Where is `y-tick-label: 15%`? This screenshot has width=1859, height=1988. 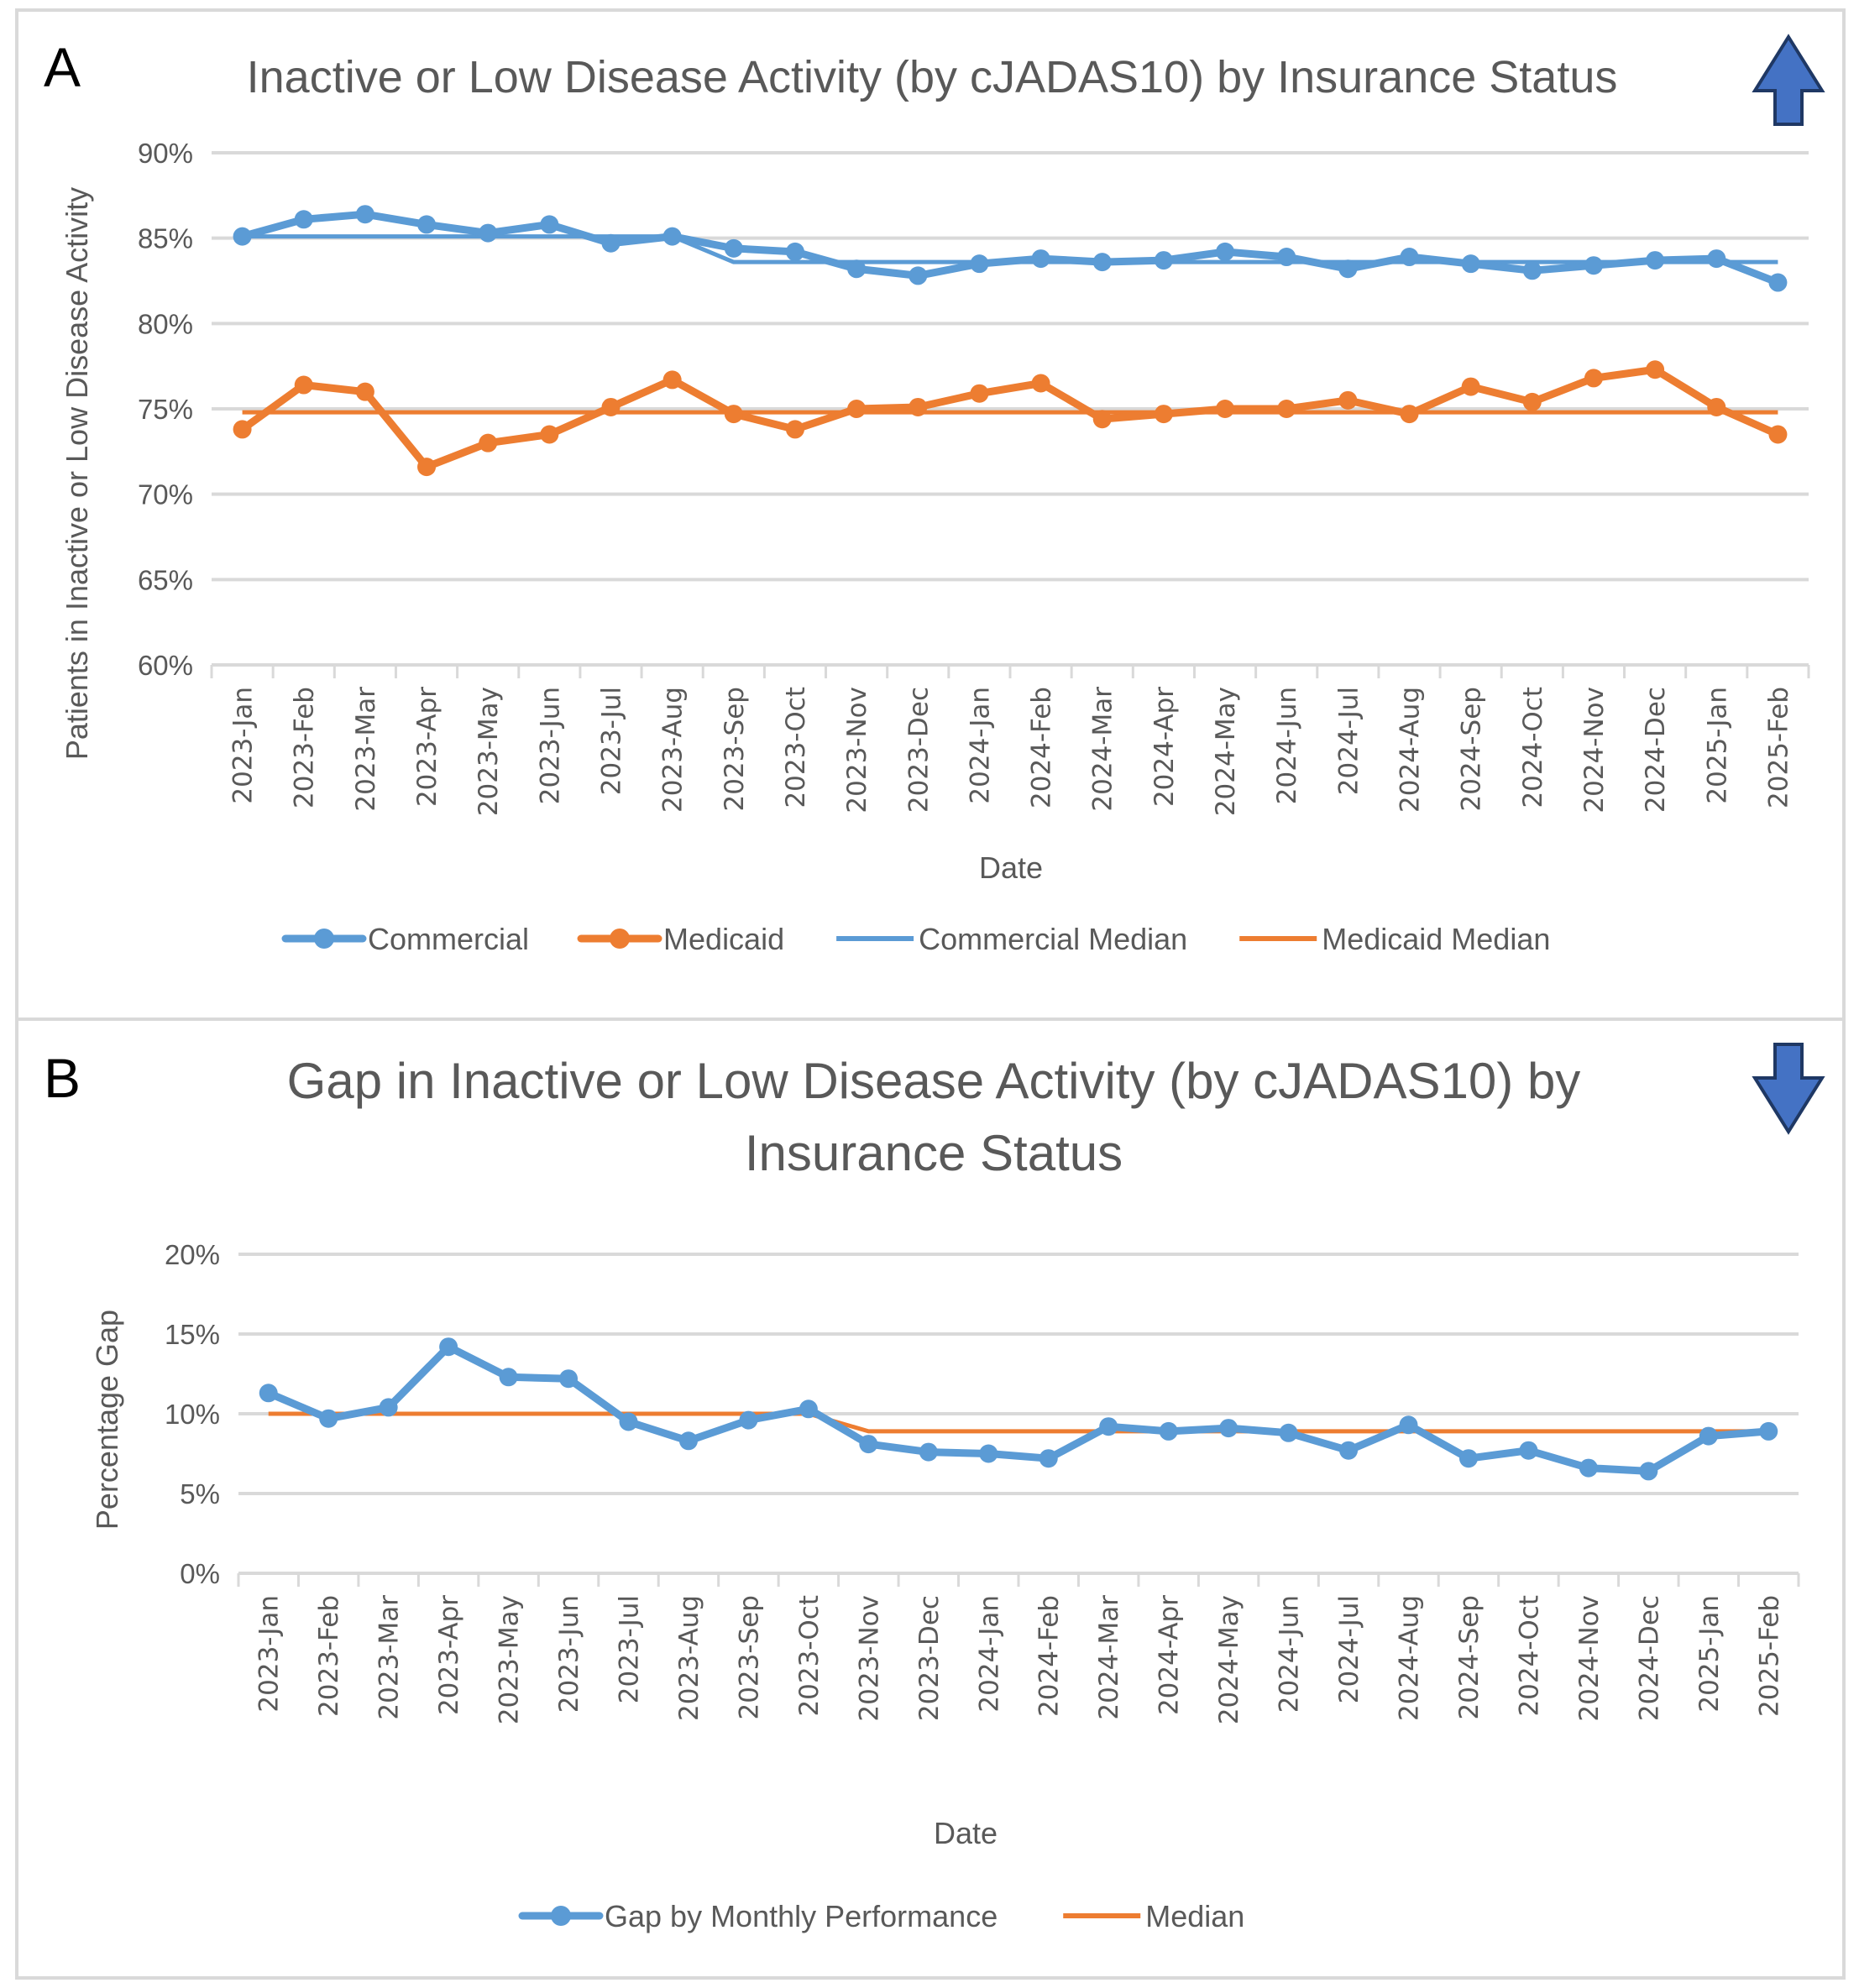 y-tick-label: 15% is located at coordinates (192, 1334).